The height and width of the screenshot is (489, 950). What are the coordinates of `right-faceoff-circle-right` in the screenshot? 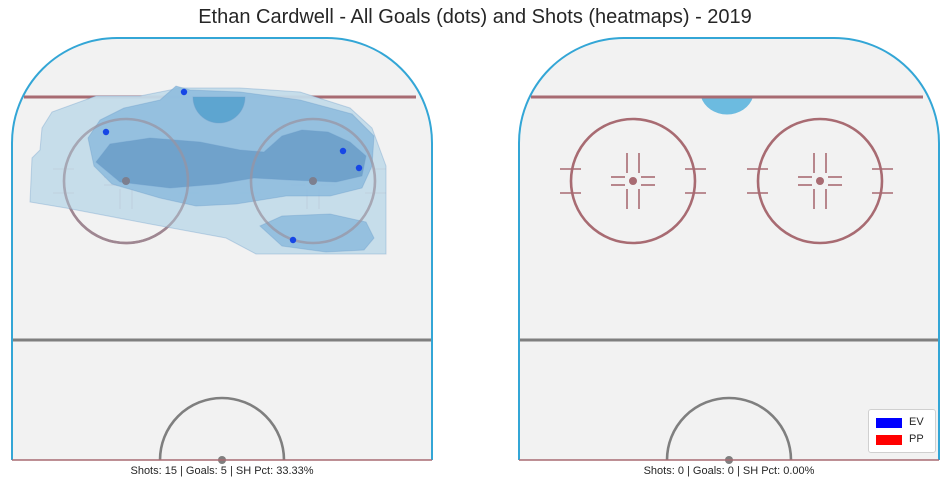 It's located at (820, 181).